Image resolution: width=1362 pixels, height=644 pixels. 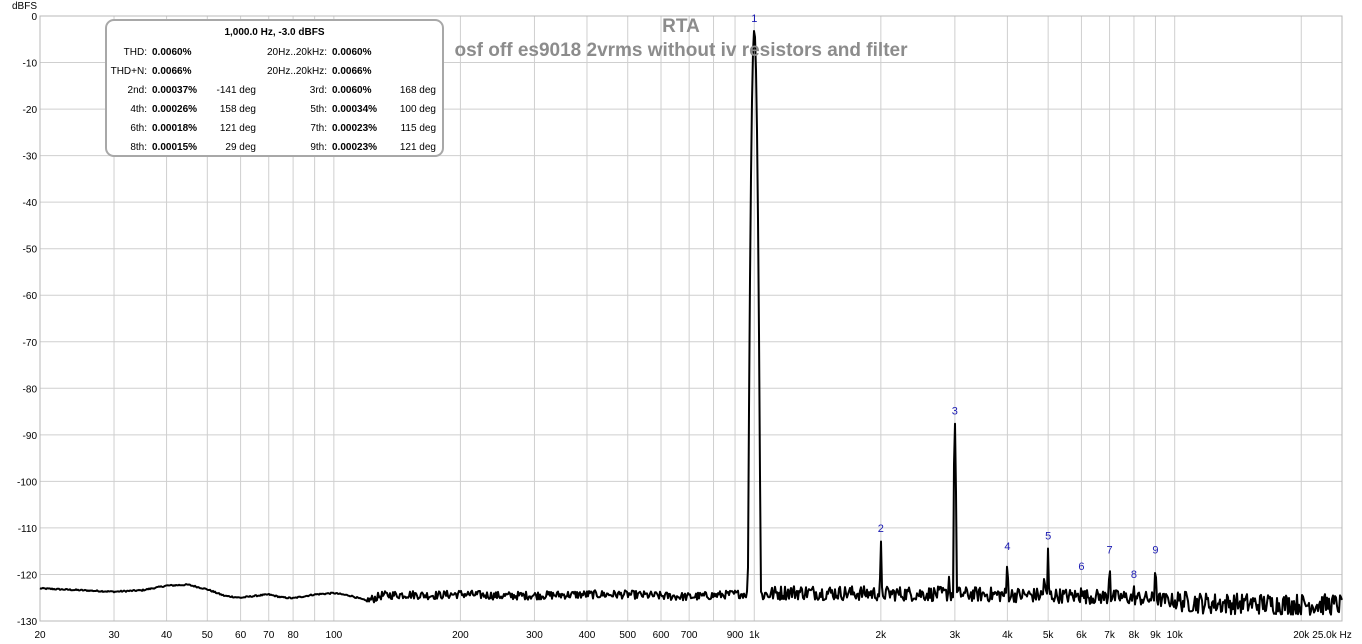 I want to click on x-tick-label: 7k, so click(x=1110, y=635).